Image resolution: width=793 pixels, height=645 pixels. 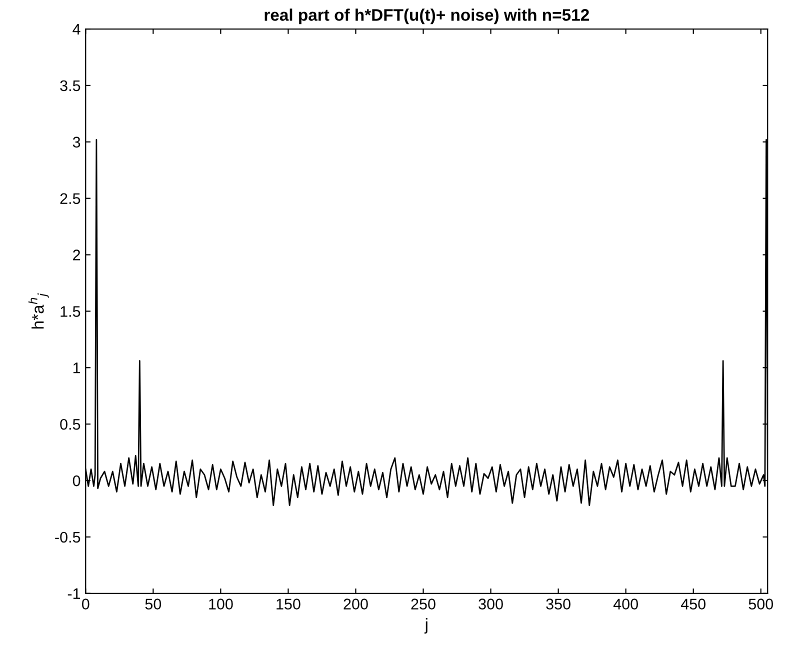 I want to click on y-tick-label: 3.5, so click(x=70, y=86).